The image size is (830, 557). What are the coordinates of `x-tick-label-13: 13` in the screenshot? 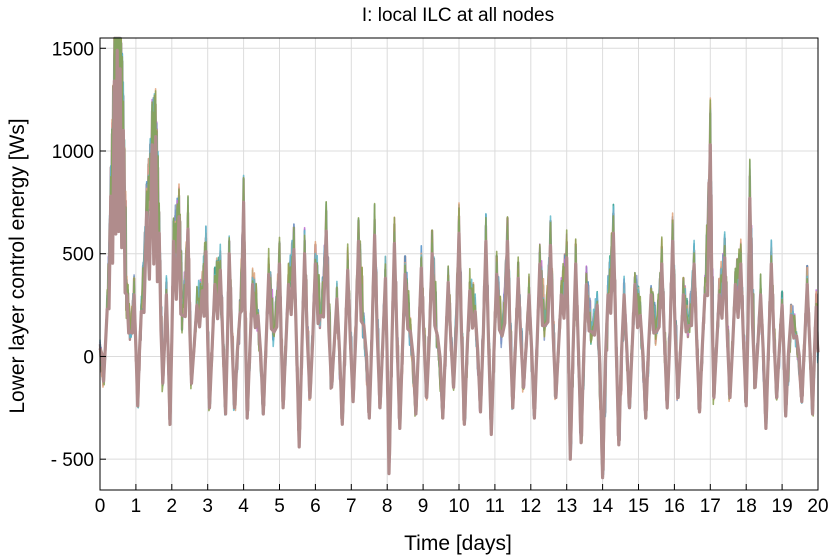 It's located at (566, 506).